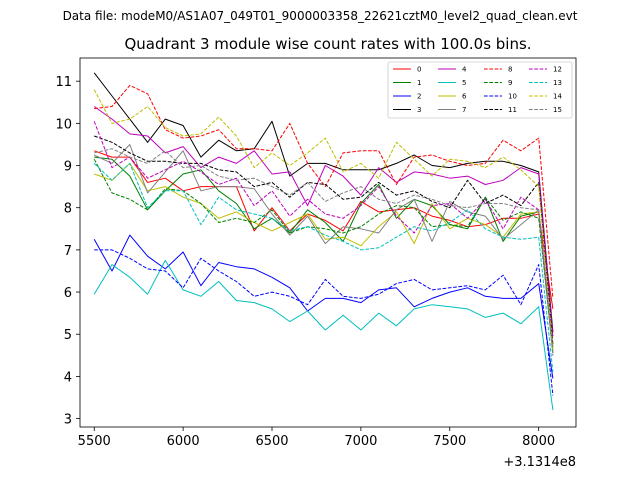  Describe the element at coordinates (557, 83) in the screenshot. I see `legend-label-13: 13` at that location.